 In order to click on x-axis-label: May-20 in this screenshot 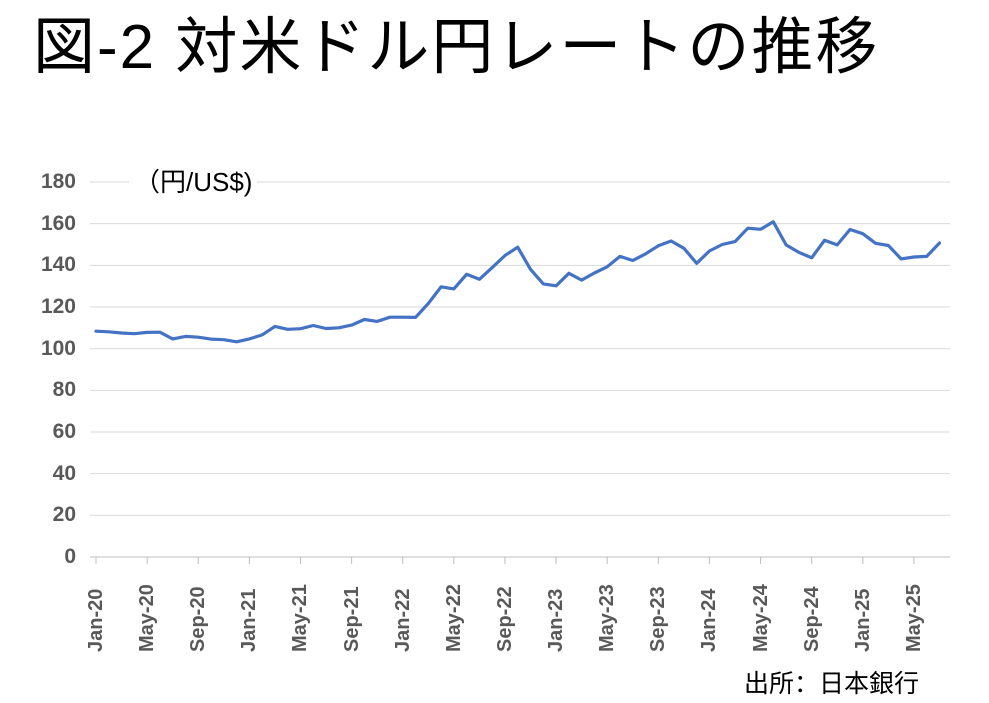, I will do `click(147, 618)`.